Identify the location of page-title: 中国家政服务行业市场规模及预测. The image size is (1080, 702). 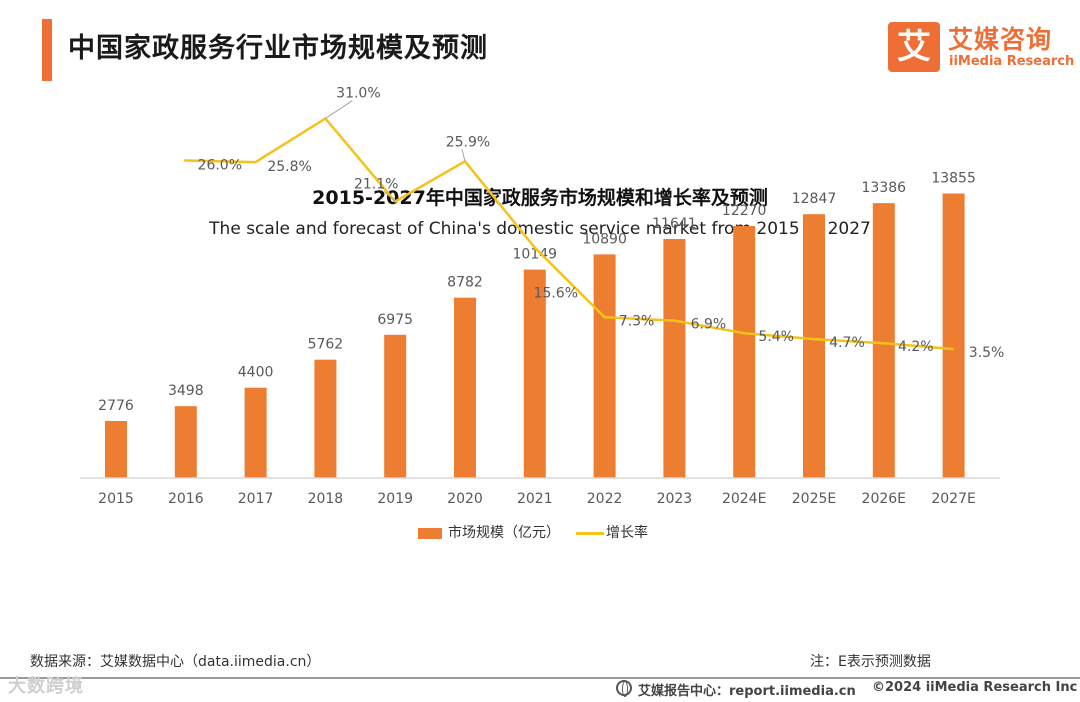
(278, 48).